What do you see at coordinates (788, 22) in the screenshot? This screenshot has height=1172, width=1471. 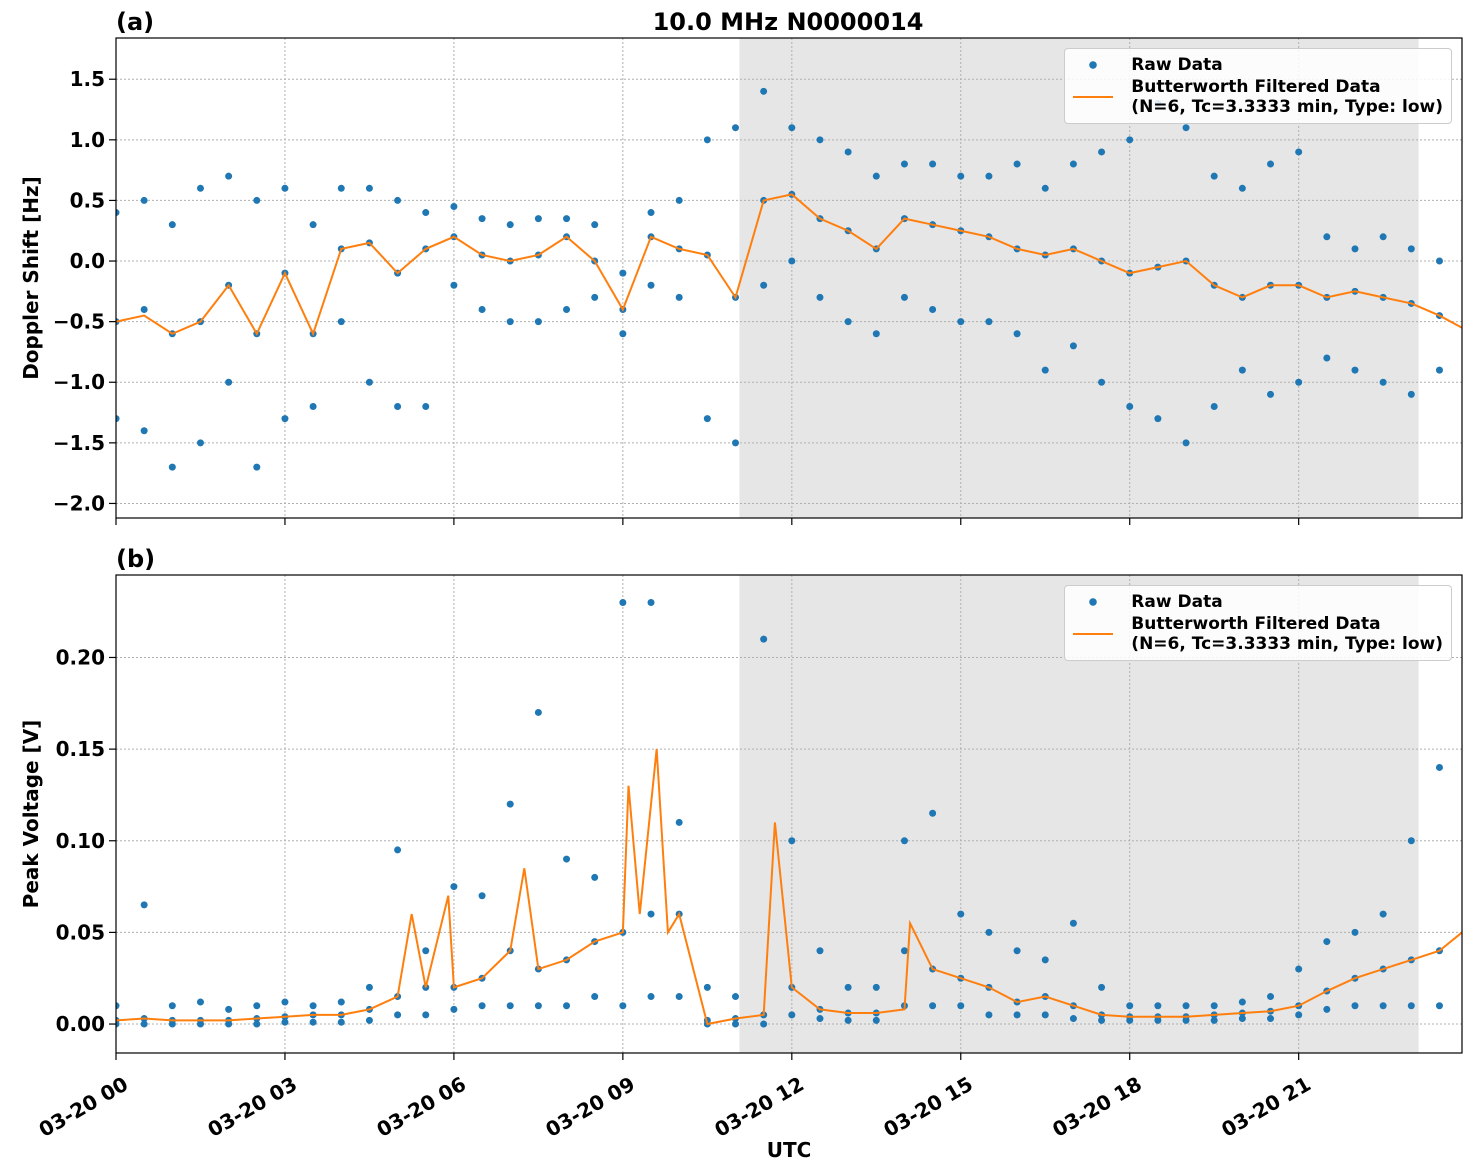 I see `chart-title: 10.0 MHz N0000014` at bounding box center [788, 22].